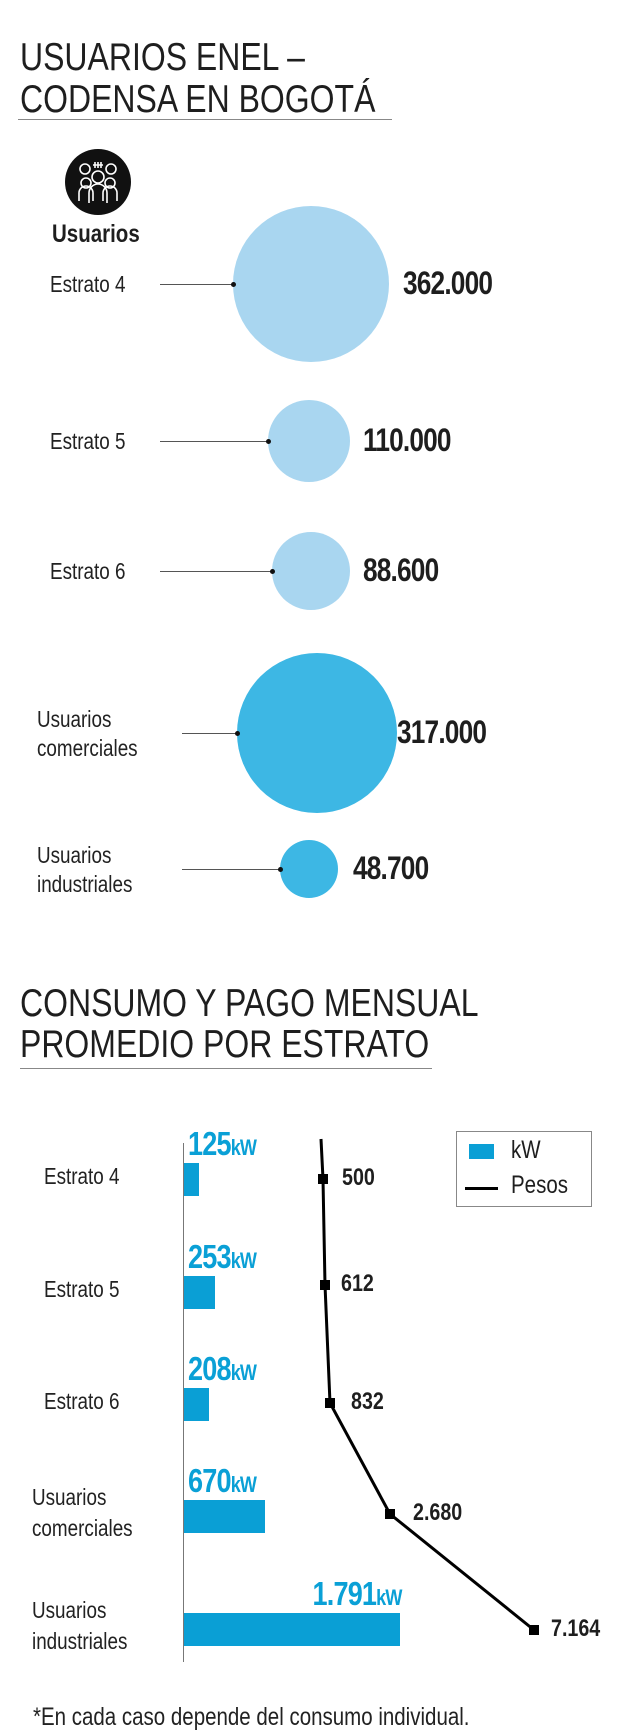  I want to click on legend-kw-swatch, so click(481, 1151).